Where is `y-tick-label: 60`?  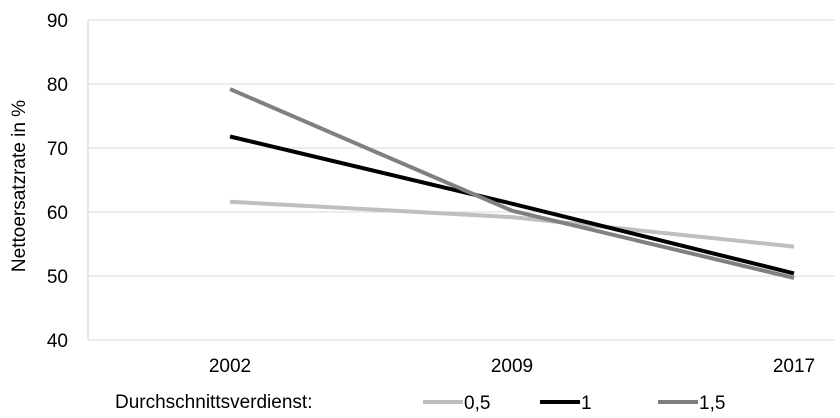 y-tick-label: 60 is located at coordinates (57, 213).